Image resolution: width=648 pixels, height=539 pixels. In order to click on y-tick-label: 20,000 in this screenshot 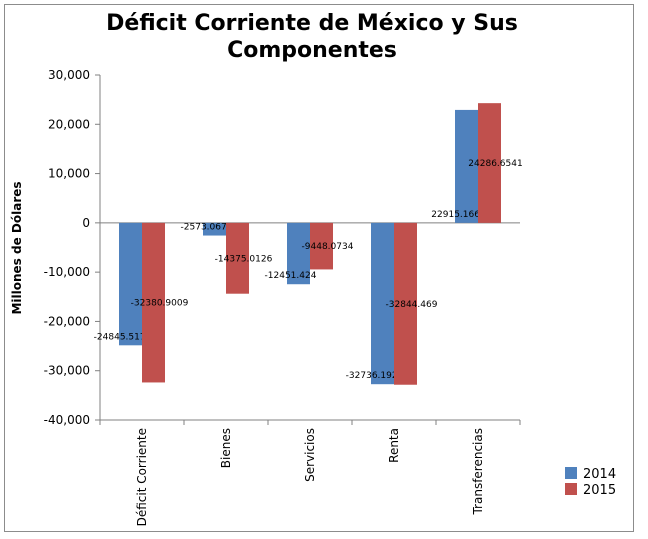, I will do `click(69, 124)`.